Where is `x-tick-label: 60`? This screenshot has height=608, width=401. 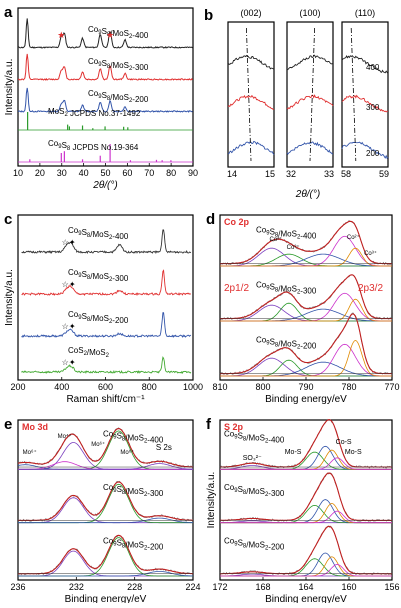
x-tick-label: 60 is located at coordinates (127, 173).